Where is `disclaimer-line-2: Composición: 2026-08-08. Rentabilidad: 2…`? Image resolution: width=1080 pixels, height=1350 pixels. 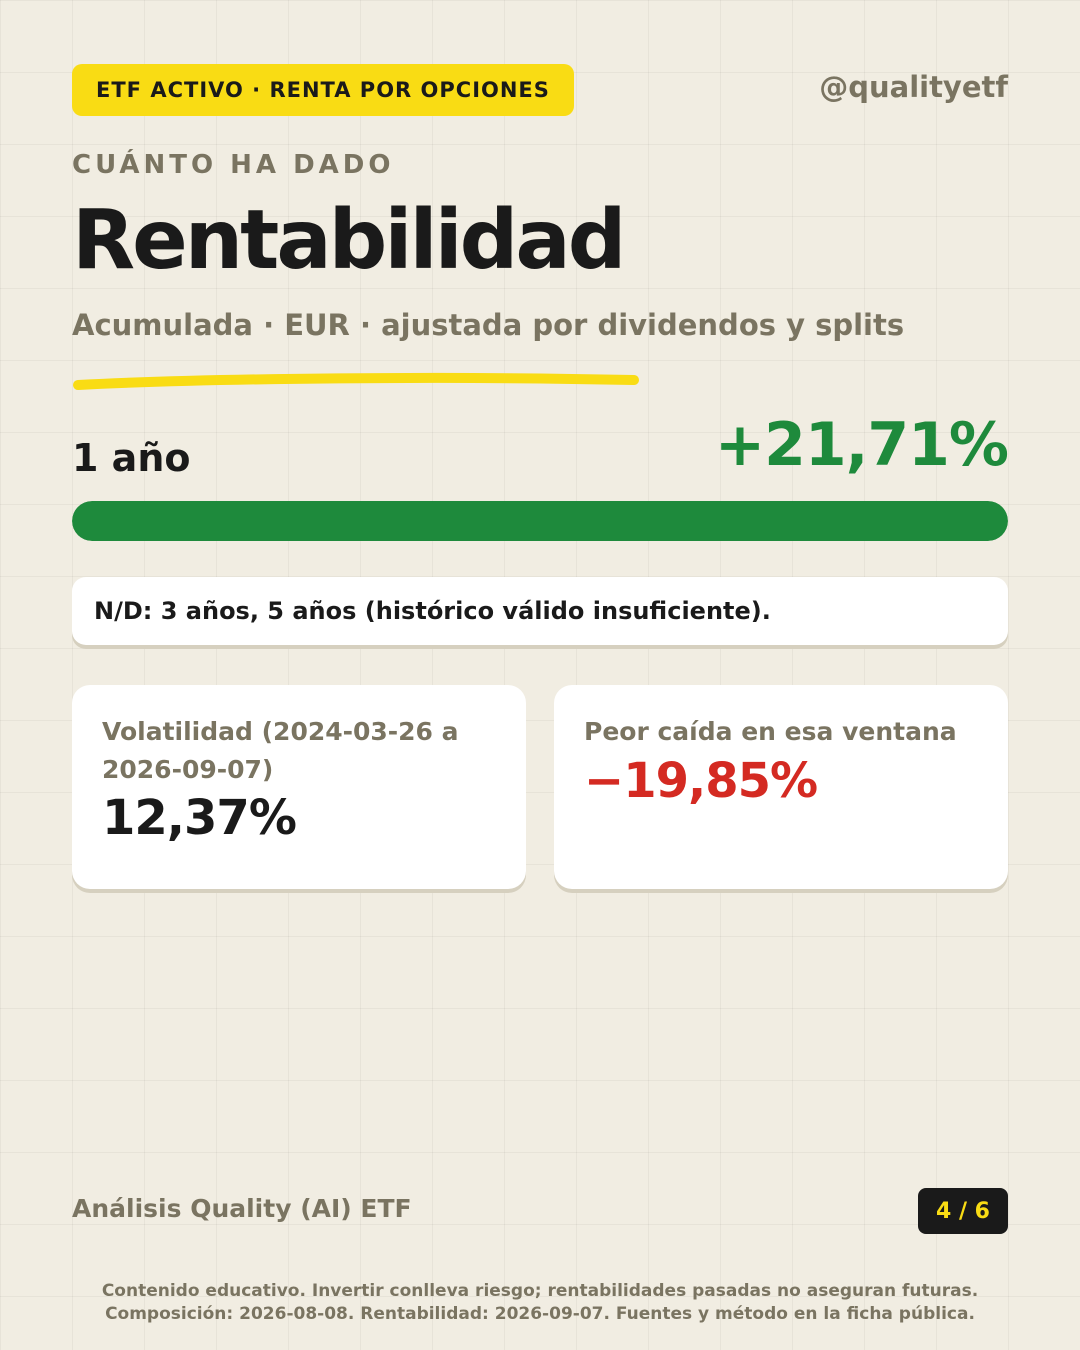 disclaimer-line-2: Composición: 2026-08-08. Rentabilidad: 2… is located at coordinates (540, 1313).